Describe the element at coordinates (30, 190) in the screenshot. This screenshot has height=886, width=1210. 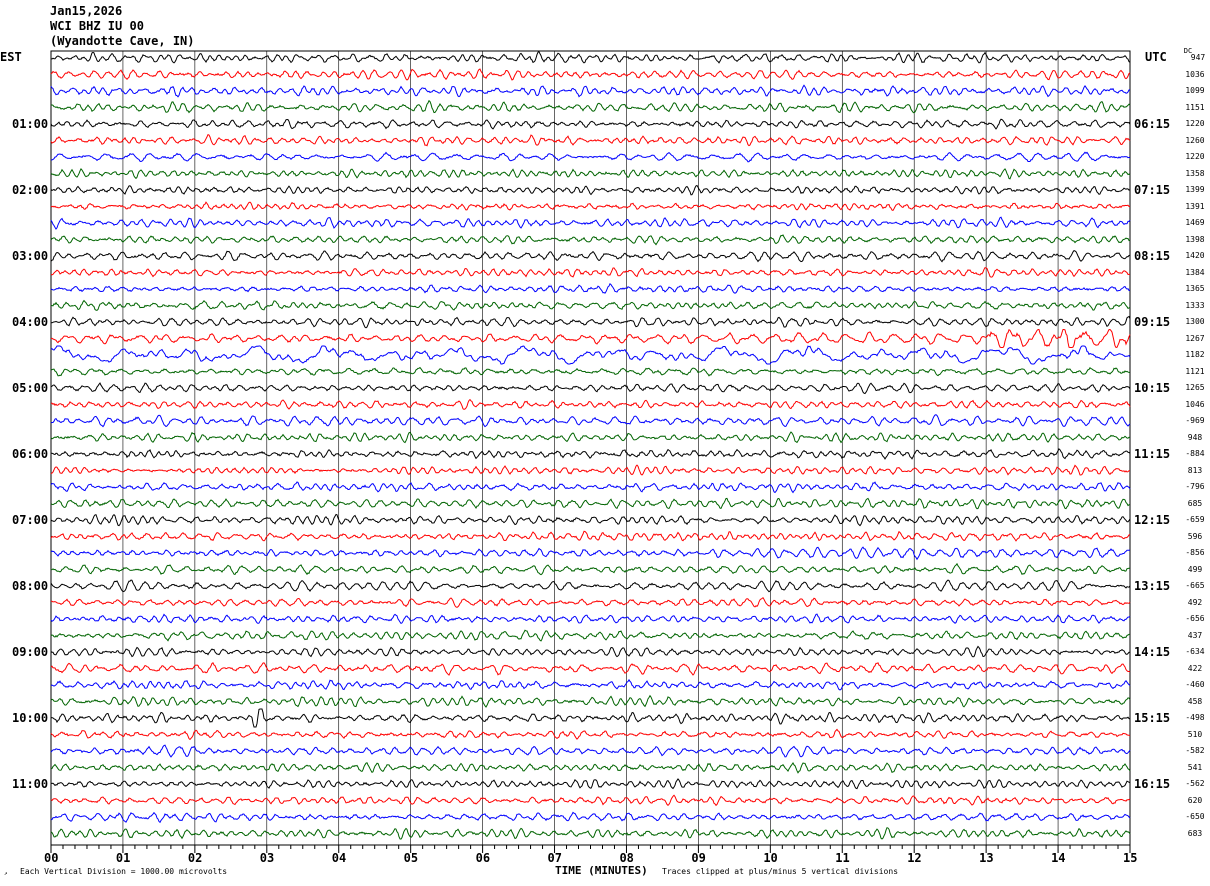
I see `est-time-label: 02:00` at that location.